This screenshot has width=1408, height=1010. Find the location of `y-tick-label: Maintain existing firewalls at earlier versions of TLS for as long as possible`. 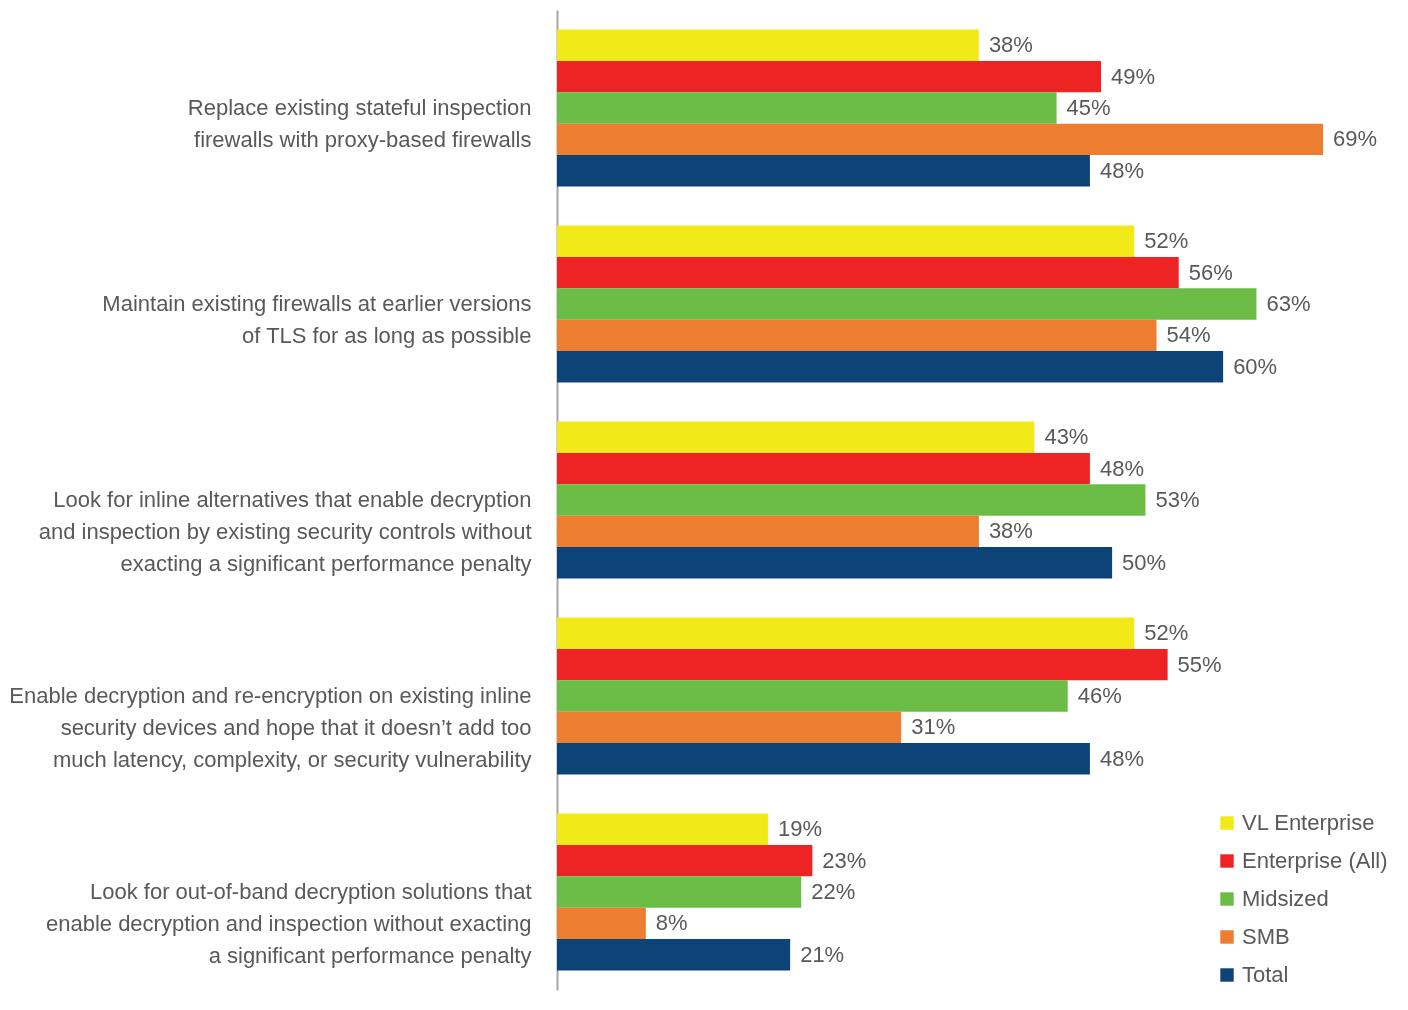

y-tick-label: Maintain existing firewalls at earlier versions of TLS for as long as possible is located at coordinates (317, 319).